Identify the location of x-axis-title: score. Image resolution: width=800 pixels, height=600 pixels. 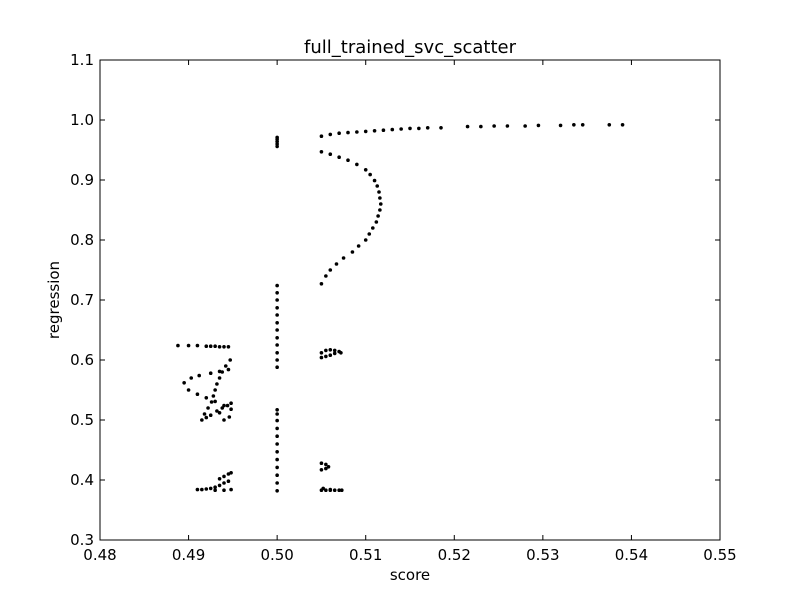
(410, 575).